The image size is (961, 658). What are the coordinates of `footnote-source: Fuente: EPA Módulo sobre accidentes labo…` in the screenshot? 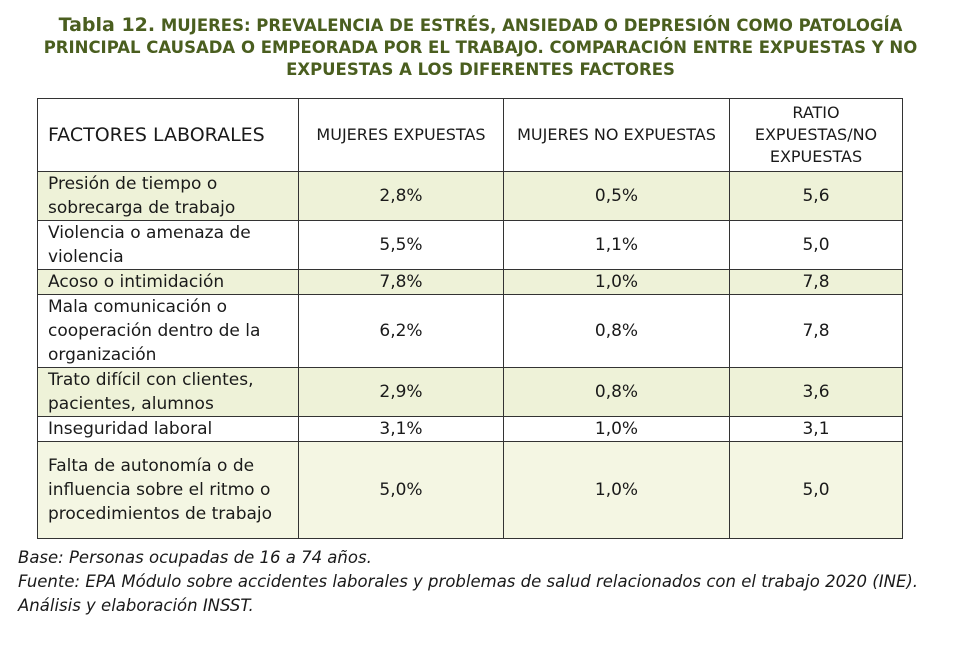 It's located at (468, 593).